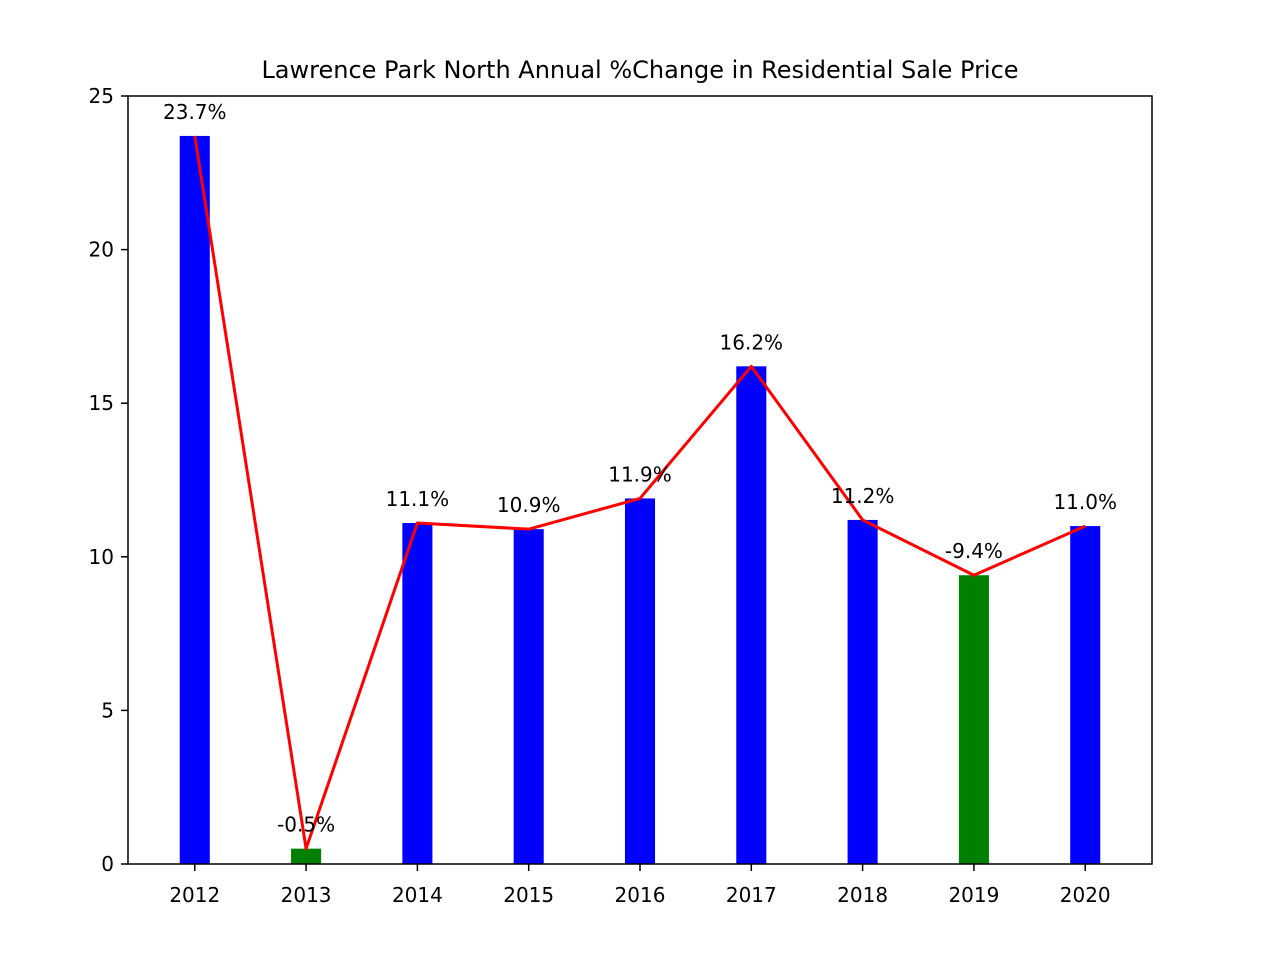 Image resolution: width=1280 pixels, height=960 pixels. What do you see at coordinates (974, 551) in the screenshot?
I see `data-label-2019: -9.4%` at bounding box center [974, 551].